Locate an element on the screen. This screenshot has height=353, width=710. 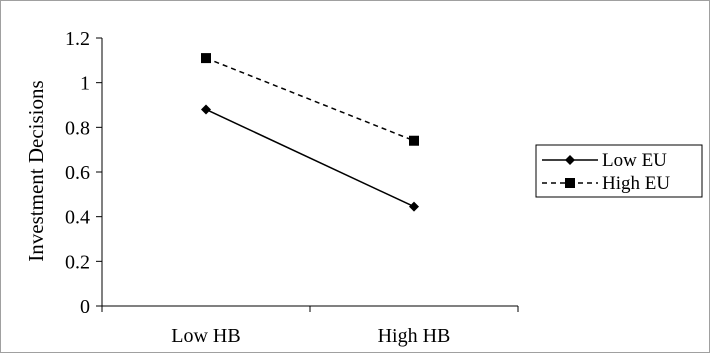
legend-item: Low EU is located at coordinates (604, 160).